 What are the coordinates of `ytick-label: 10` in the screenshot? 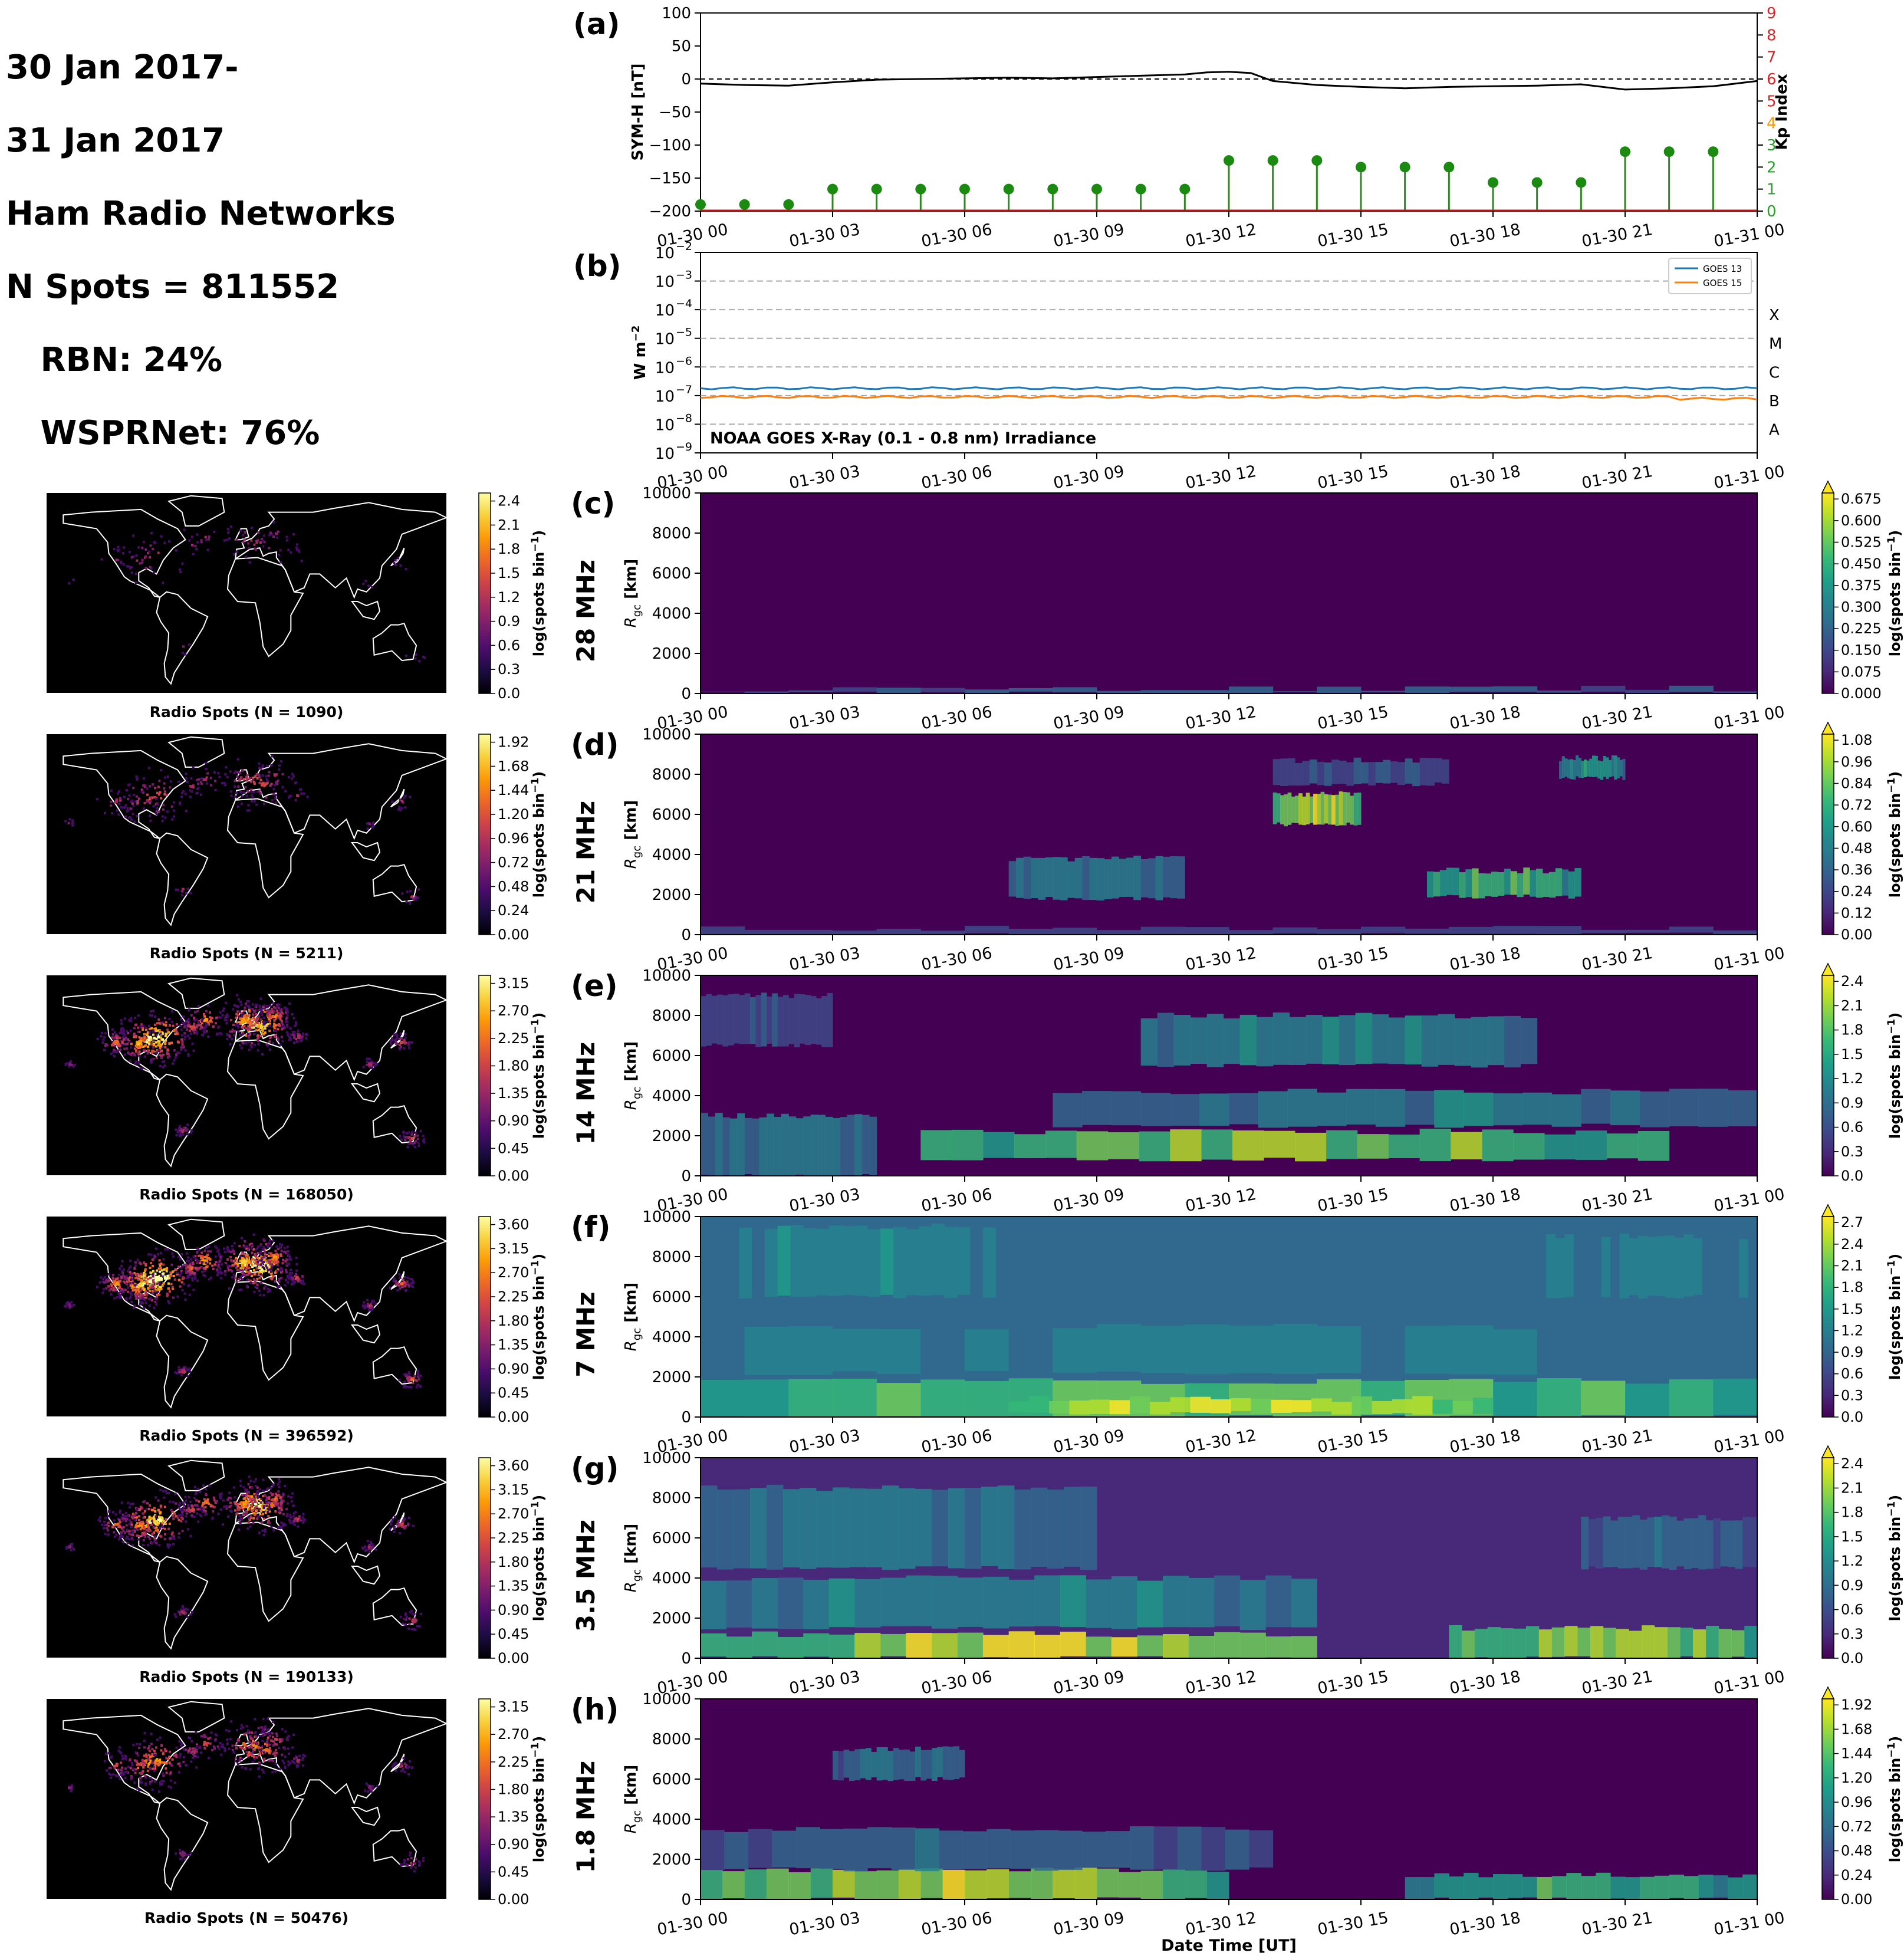 It's located at (665, 454).